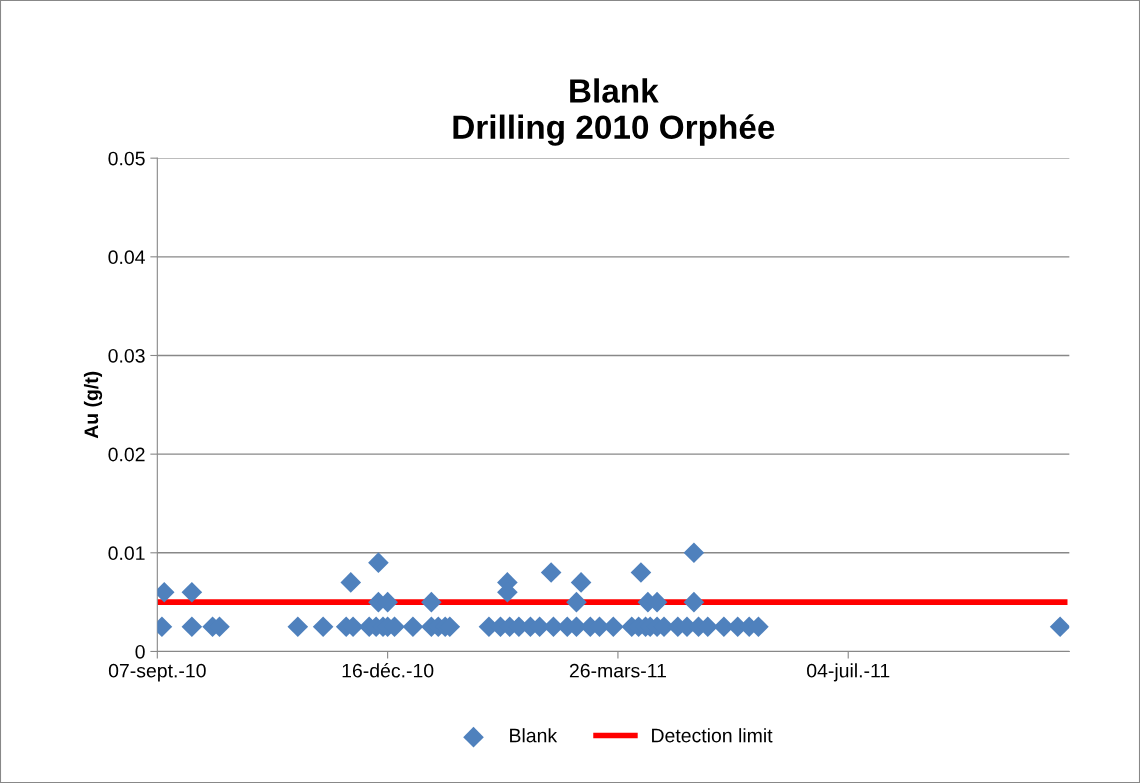  I want to click on y-tick-label: 0.02, so click(126, 454).